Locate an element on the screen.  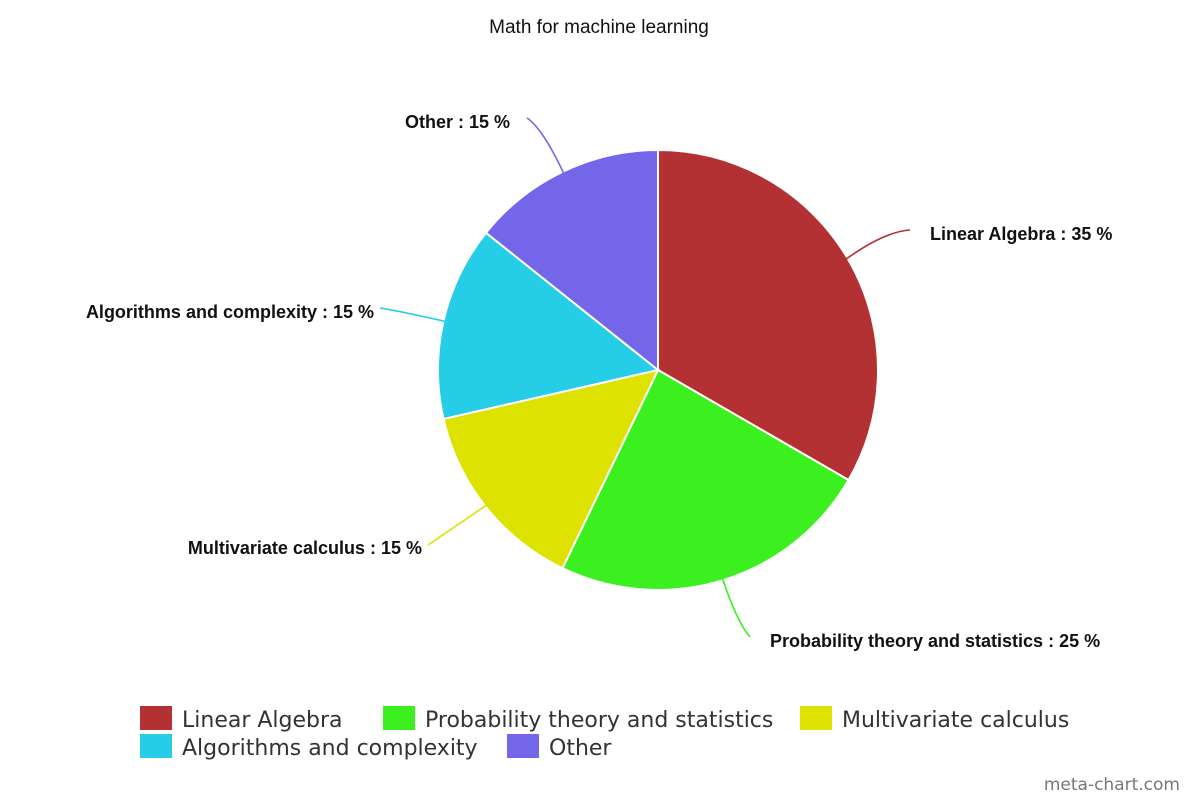
legend-label-other: Other is located at coordinates (580, 748).